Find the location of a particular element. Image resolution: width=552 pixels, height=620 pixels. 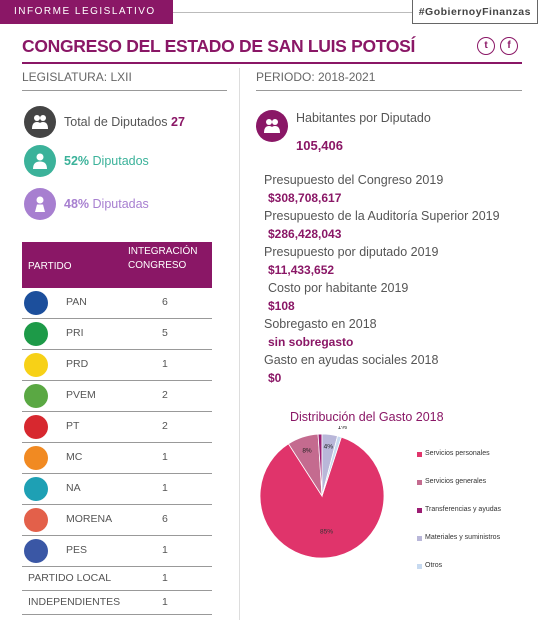

finance-label: Costo por habitante 2019 is located at coordinates (338, 288).